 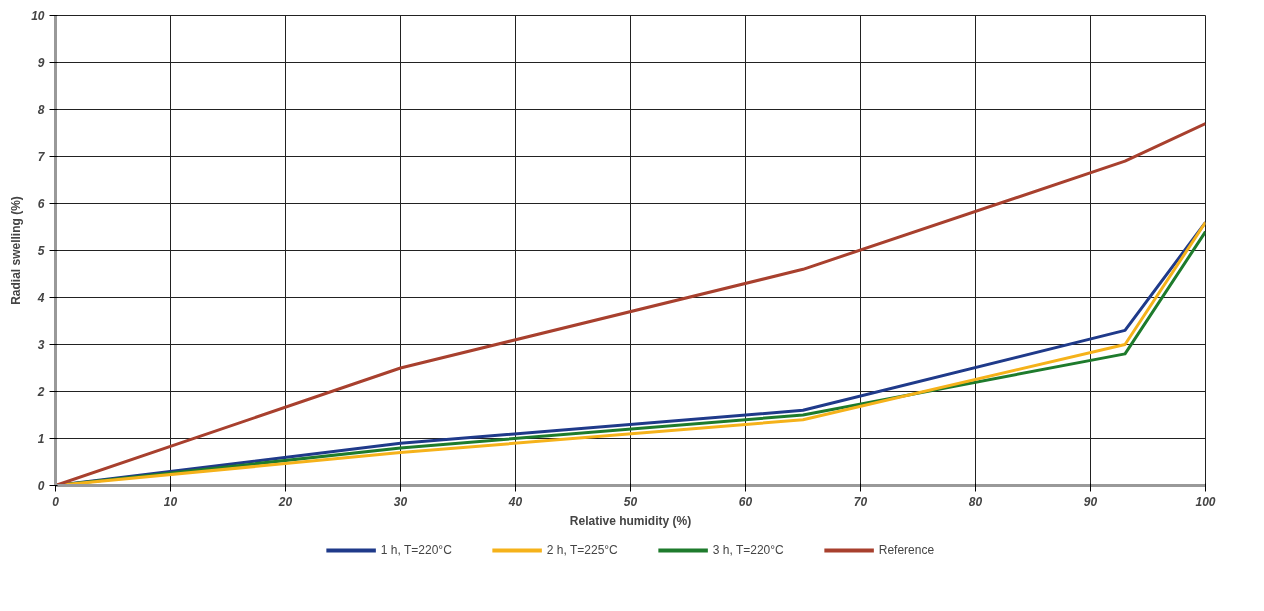 What do you see at coordinates (400, 501) in the screenshot?
I see `x-tick-label: 30` at bounding box center [400, 501].